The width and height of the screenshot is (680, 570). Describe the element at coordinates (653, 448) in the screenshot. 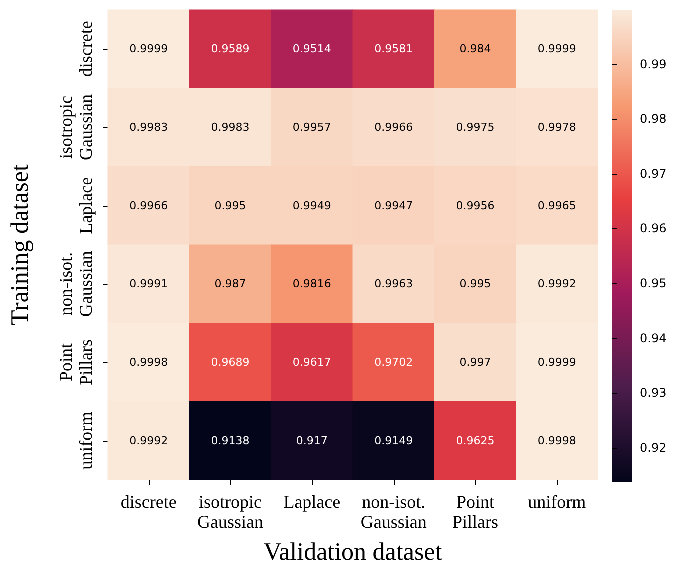

I see `color-bar-label: 0.92` at that location.